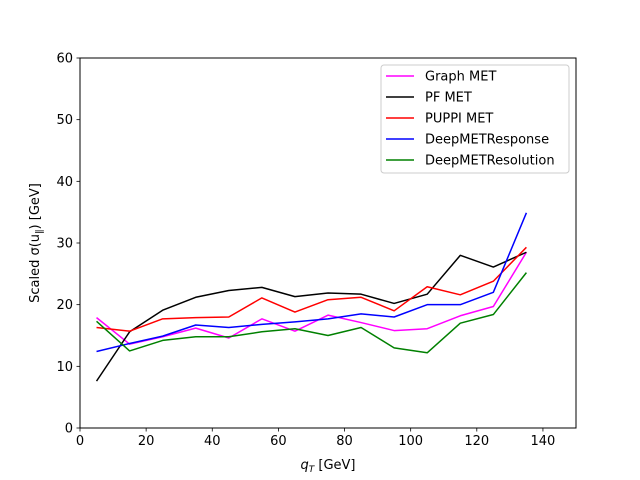  I want to click on legend-label-1: PF MET, so click(448, 98).